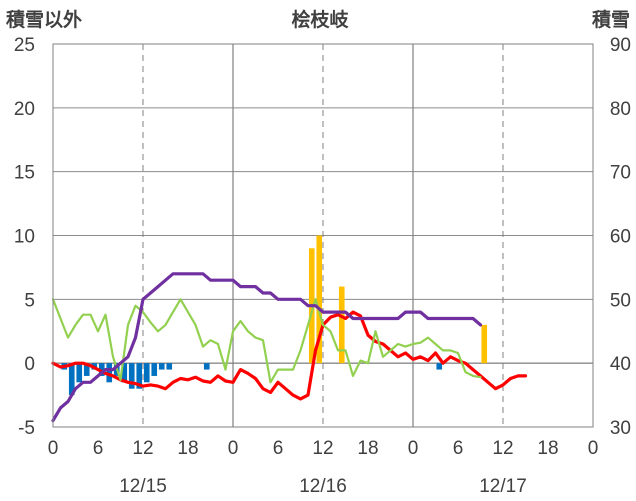  Describe the element at coordinates (44, 19) in the screenshot. I see `left-axis-title: 積雪以外` at that location.